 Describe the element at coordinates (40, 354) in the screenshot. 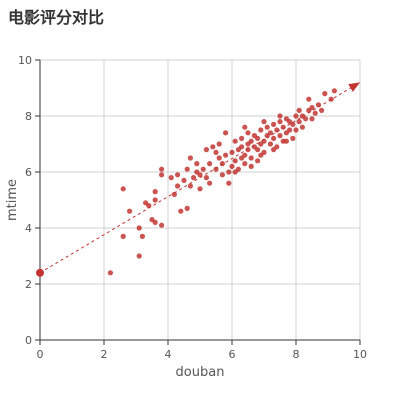

I see `x-tick-label: 0` at that location.